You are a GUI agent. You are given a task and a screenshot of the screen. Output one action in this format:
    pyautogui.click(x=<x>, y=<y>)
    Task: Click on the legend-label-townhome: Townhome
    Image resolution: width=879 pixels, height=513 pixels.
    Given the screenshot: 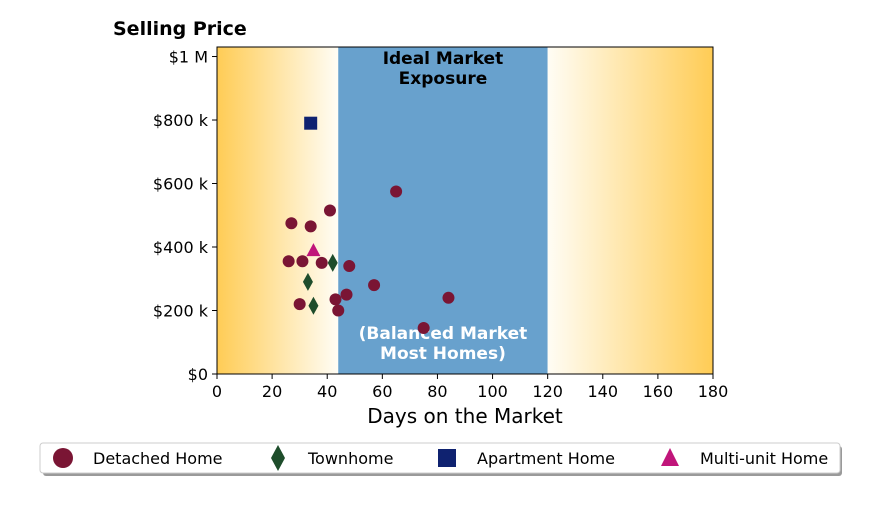 What is the action you would take?
    pyautogui.click(x=350, y=458)
    